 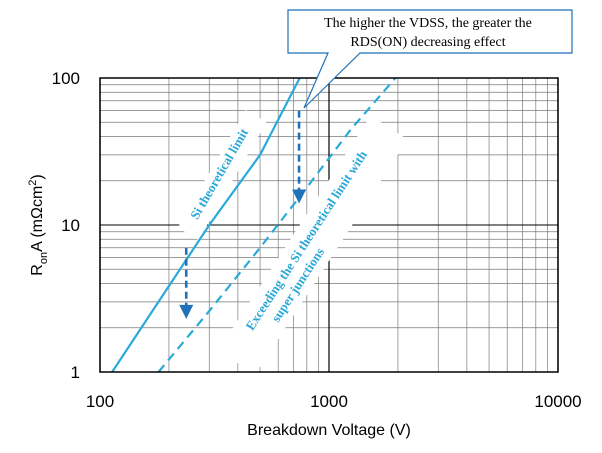 I want to click on y-tick-label-100: 100, so click(x=66, y=78).